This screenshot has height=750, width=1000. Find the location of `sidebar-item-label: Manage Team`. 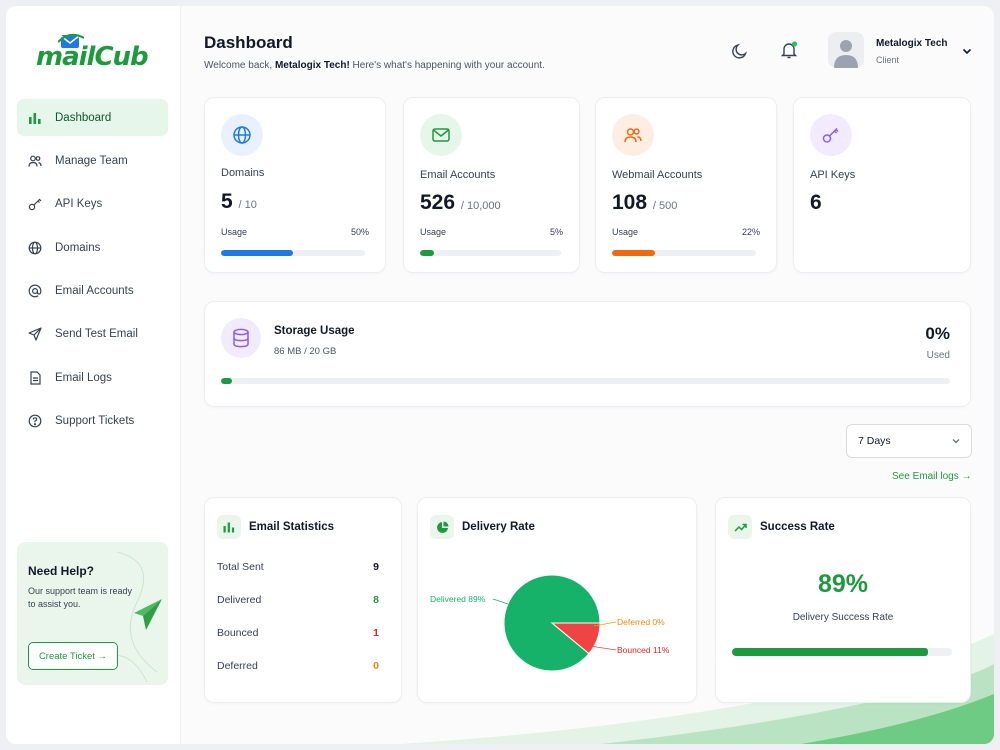

sidebar-item-label: Manage Team is located at coordinates (91, 160).